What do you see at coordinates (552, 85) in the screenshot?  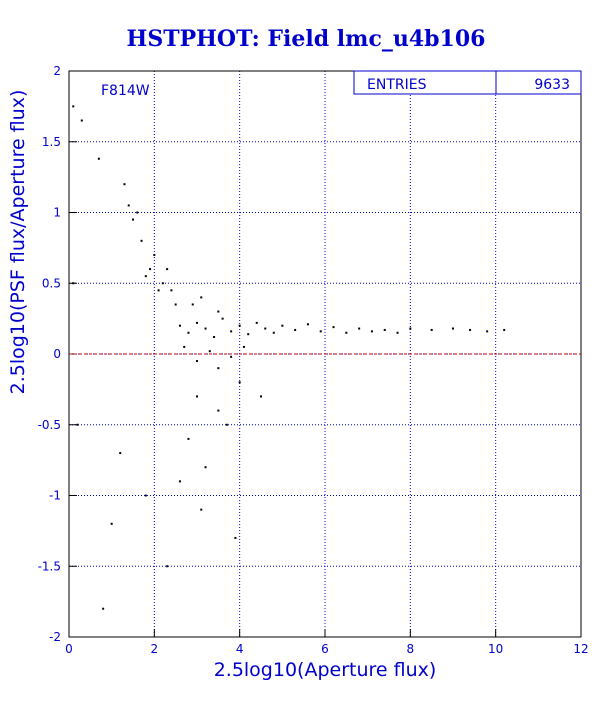 I see `stats-value: 9633` at bounding box center [552, 85].